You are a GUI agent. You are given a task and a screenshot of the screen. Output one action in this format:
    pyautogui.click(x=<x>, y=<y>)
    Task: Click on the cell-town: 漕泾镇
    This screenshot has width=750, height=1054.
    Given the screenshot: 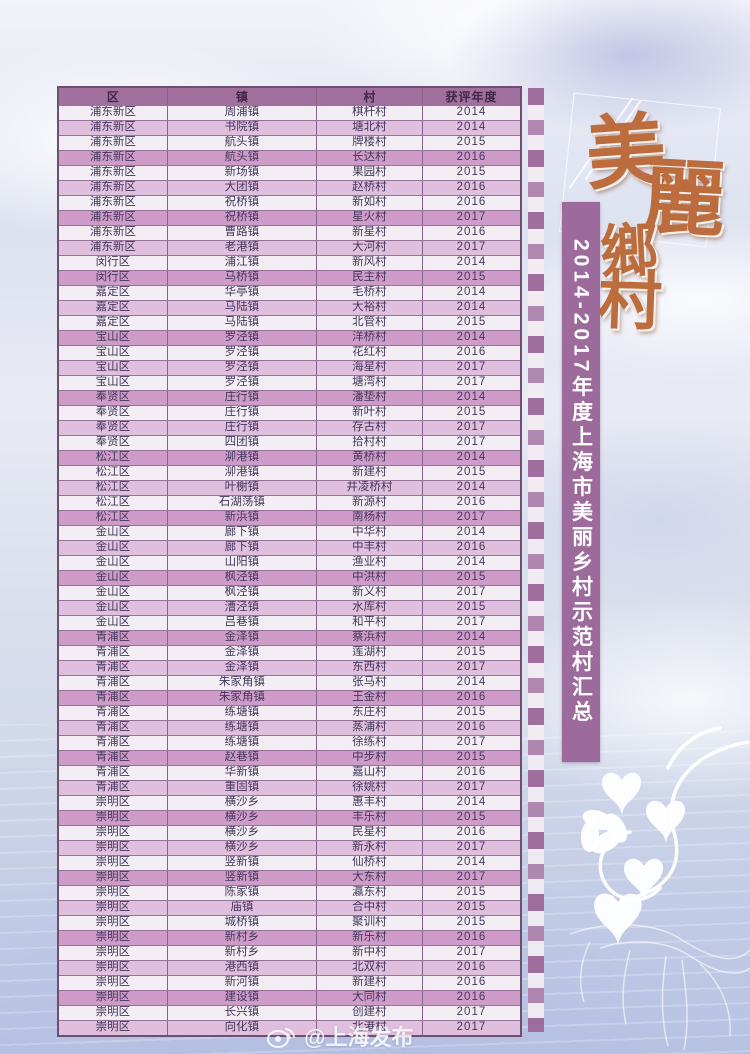 What is the action you would take?
    pyautogui.click(x=242, y=608)
    